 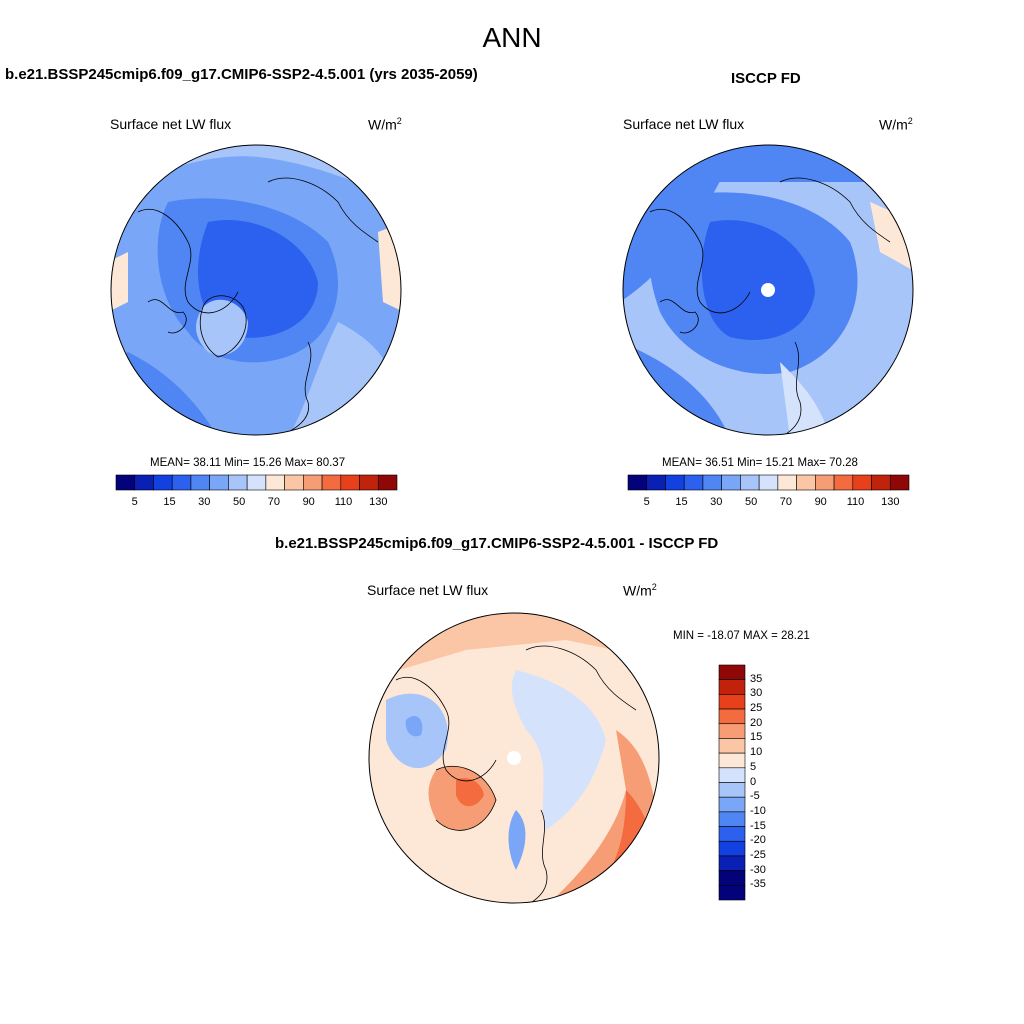 I want to click on obs-variable-label: Surface net LW flux, so click(x=684, y=124).